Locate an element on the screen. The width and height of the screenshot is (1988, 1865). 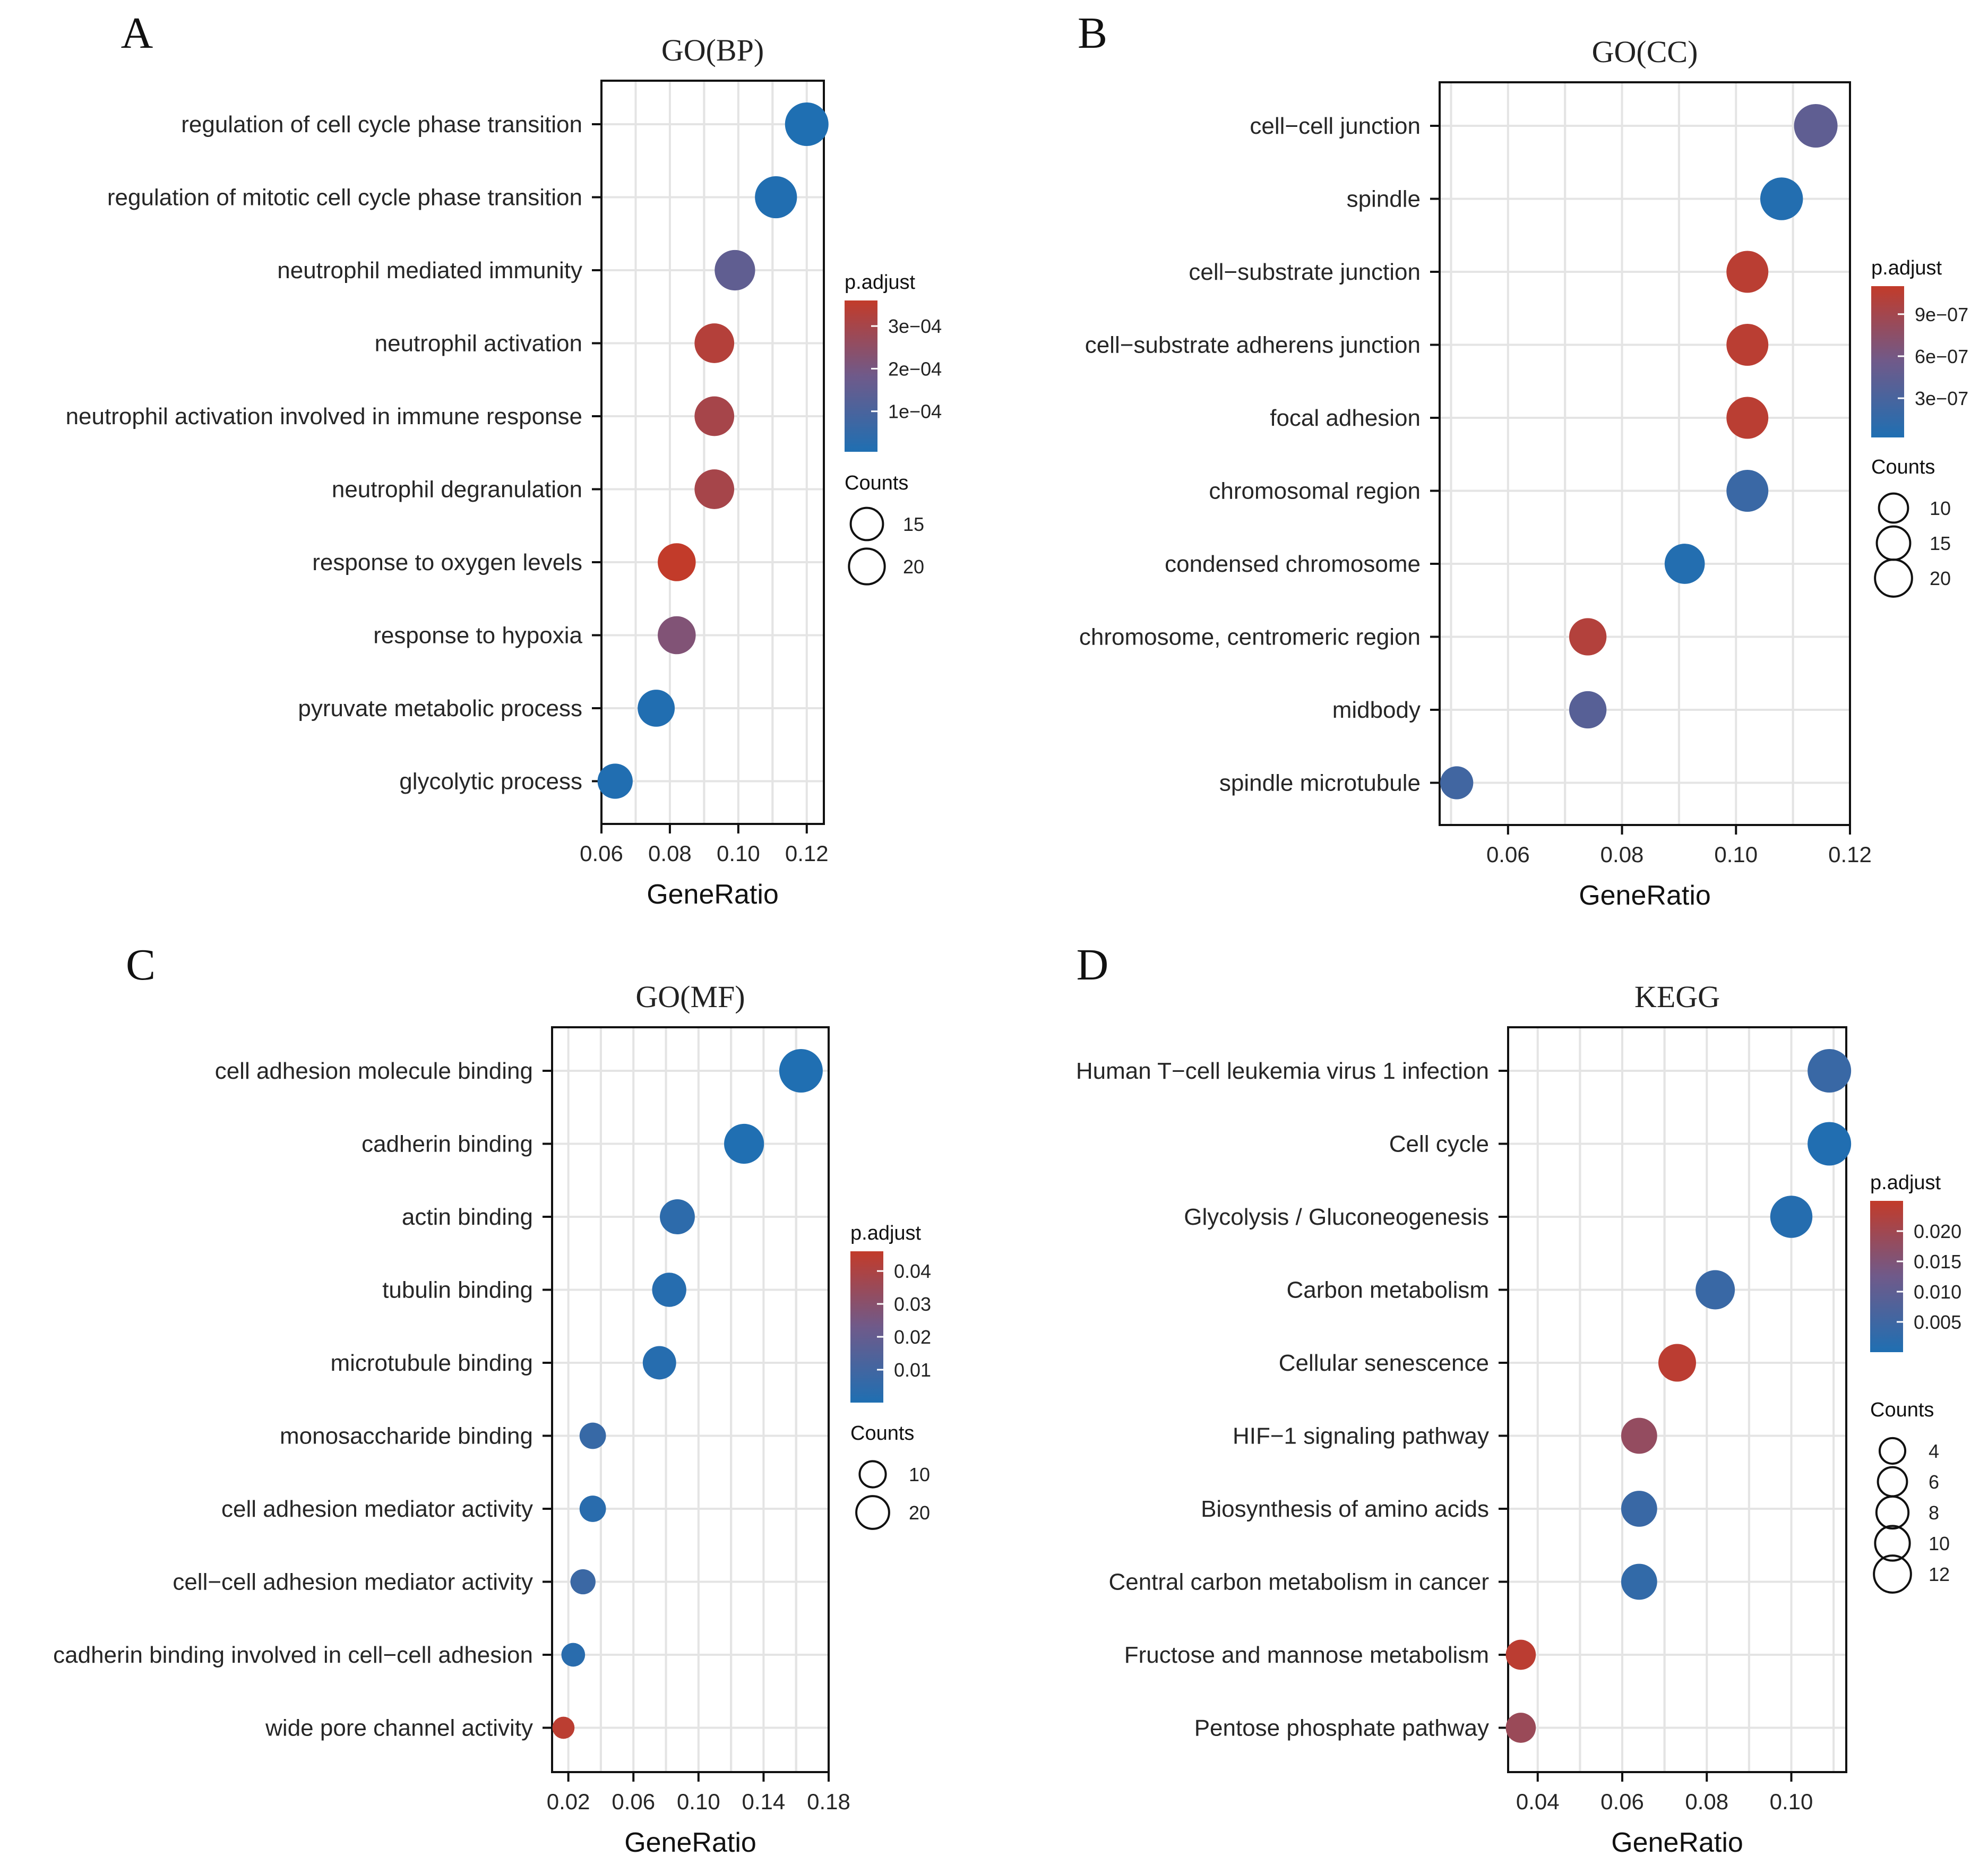
chart-title: GO(MF) is located at coordinates (690, 996).